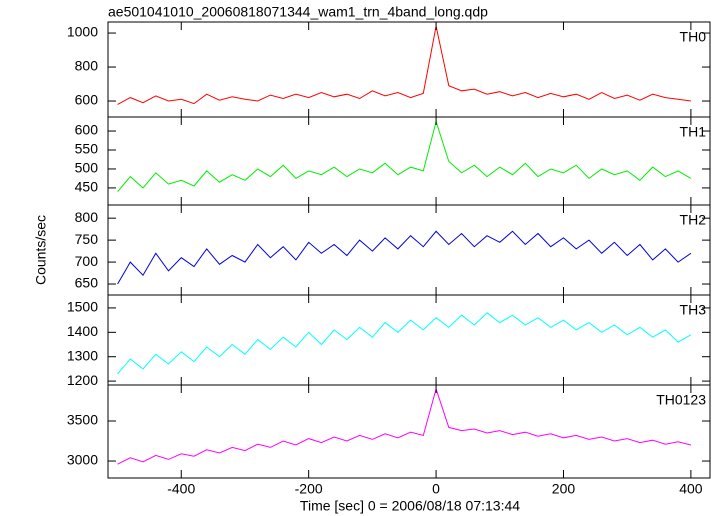 The image size is (717, 516). I want to click on y-tick-label: 500, so click(87, 168).